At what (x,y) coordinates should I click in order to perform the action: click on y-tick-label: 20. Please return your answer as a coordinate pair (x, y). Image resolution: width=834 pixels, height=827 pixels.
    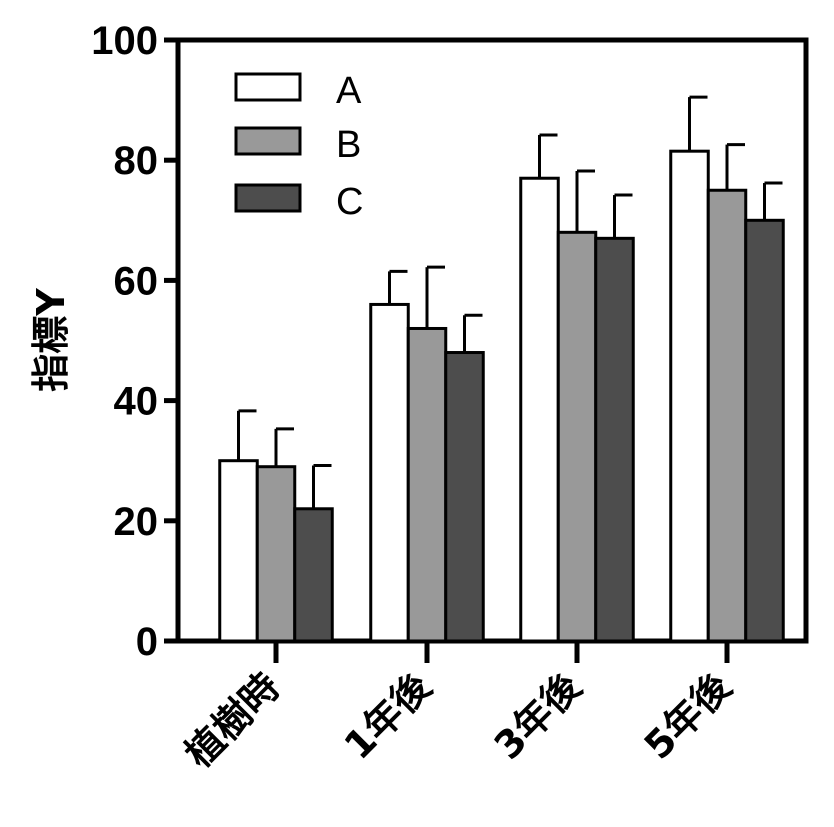
    Looking at the image, I should click on (136, 522).